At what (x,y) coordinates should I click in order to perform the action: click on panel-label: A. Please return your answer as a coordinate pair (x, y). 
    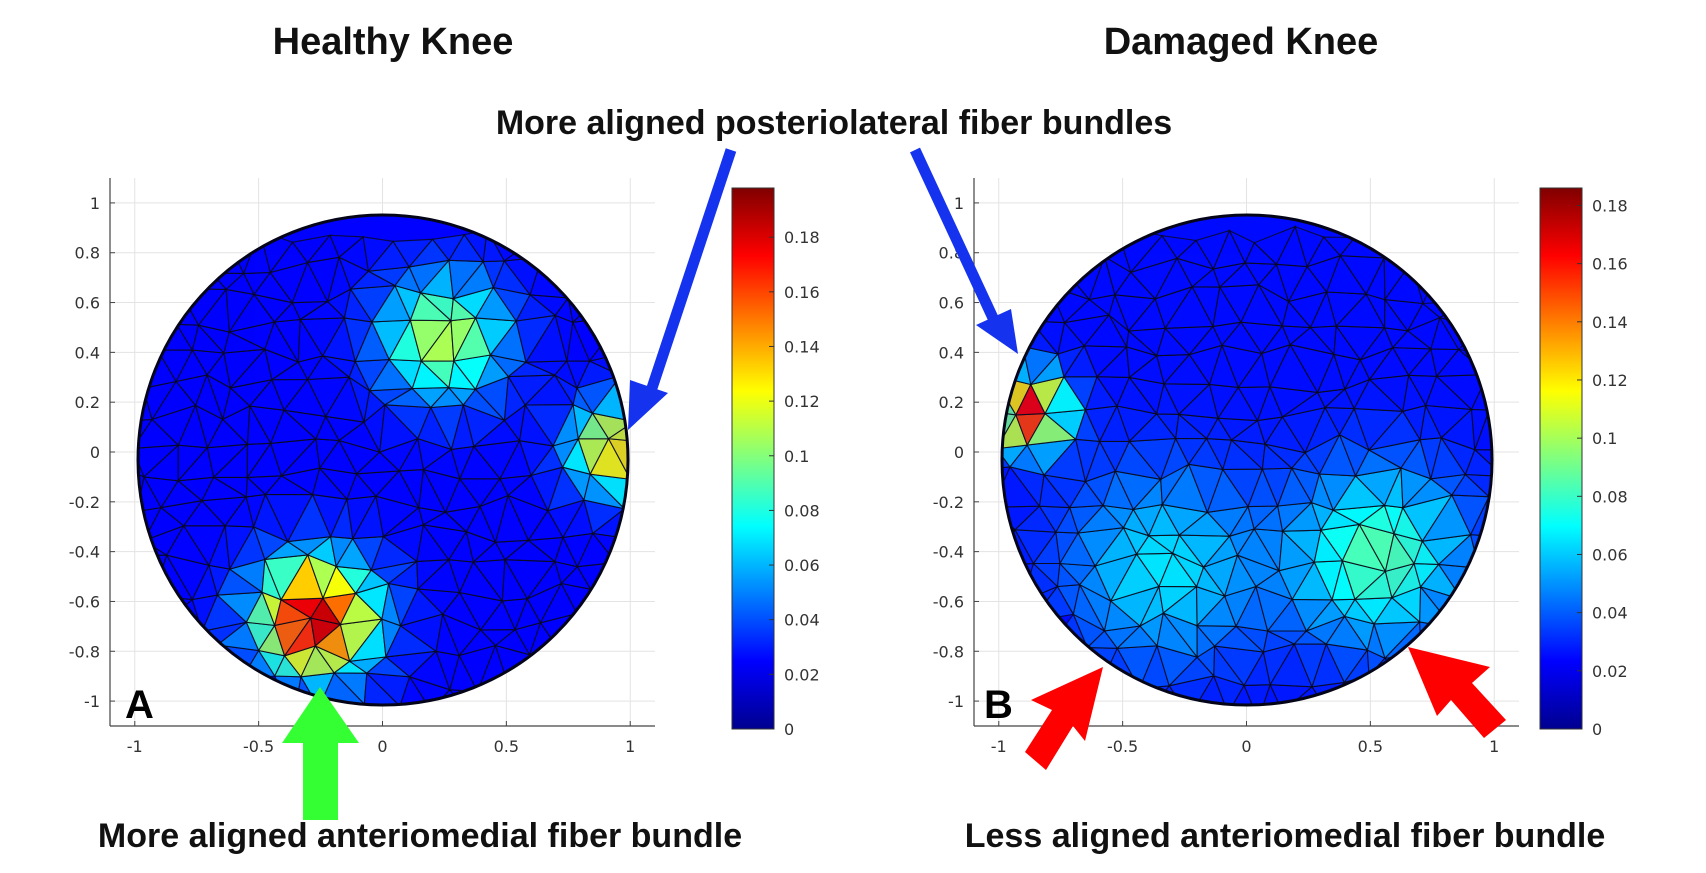
    Looking at the image, I should click on (139, 705).